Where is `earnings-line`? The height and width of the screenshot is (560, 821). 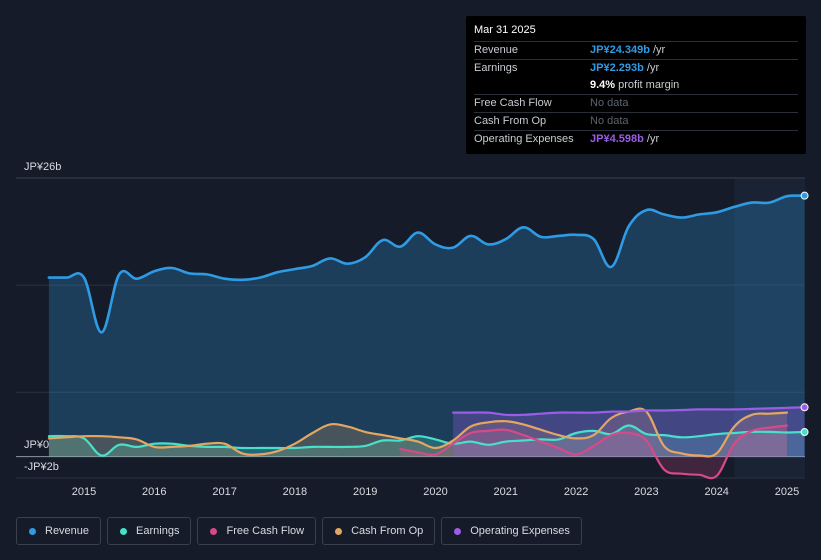 earnings-line is located at coordinates (426, 440).